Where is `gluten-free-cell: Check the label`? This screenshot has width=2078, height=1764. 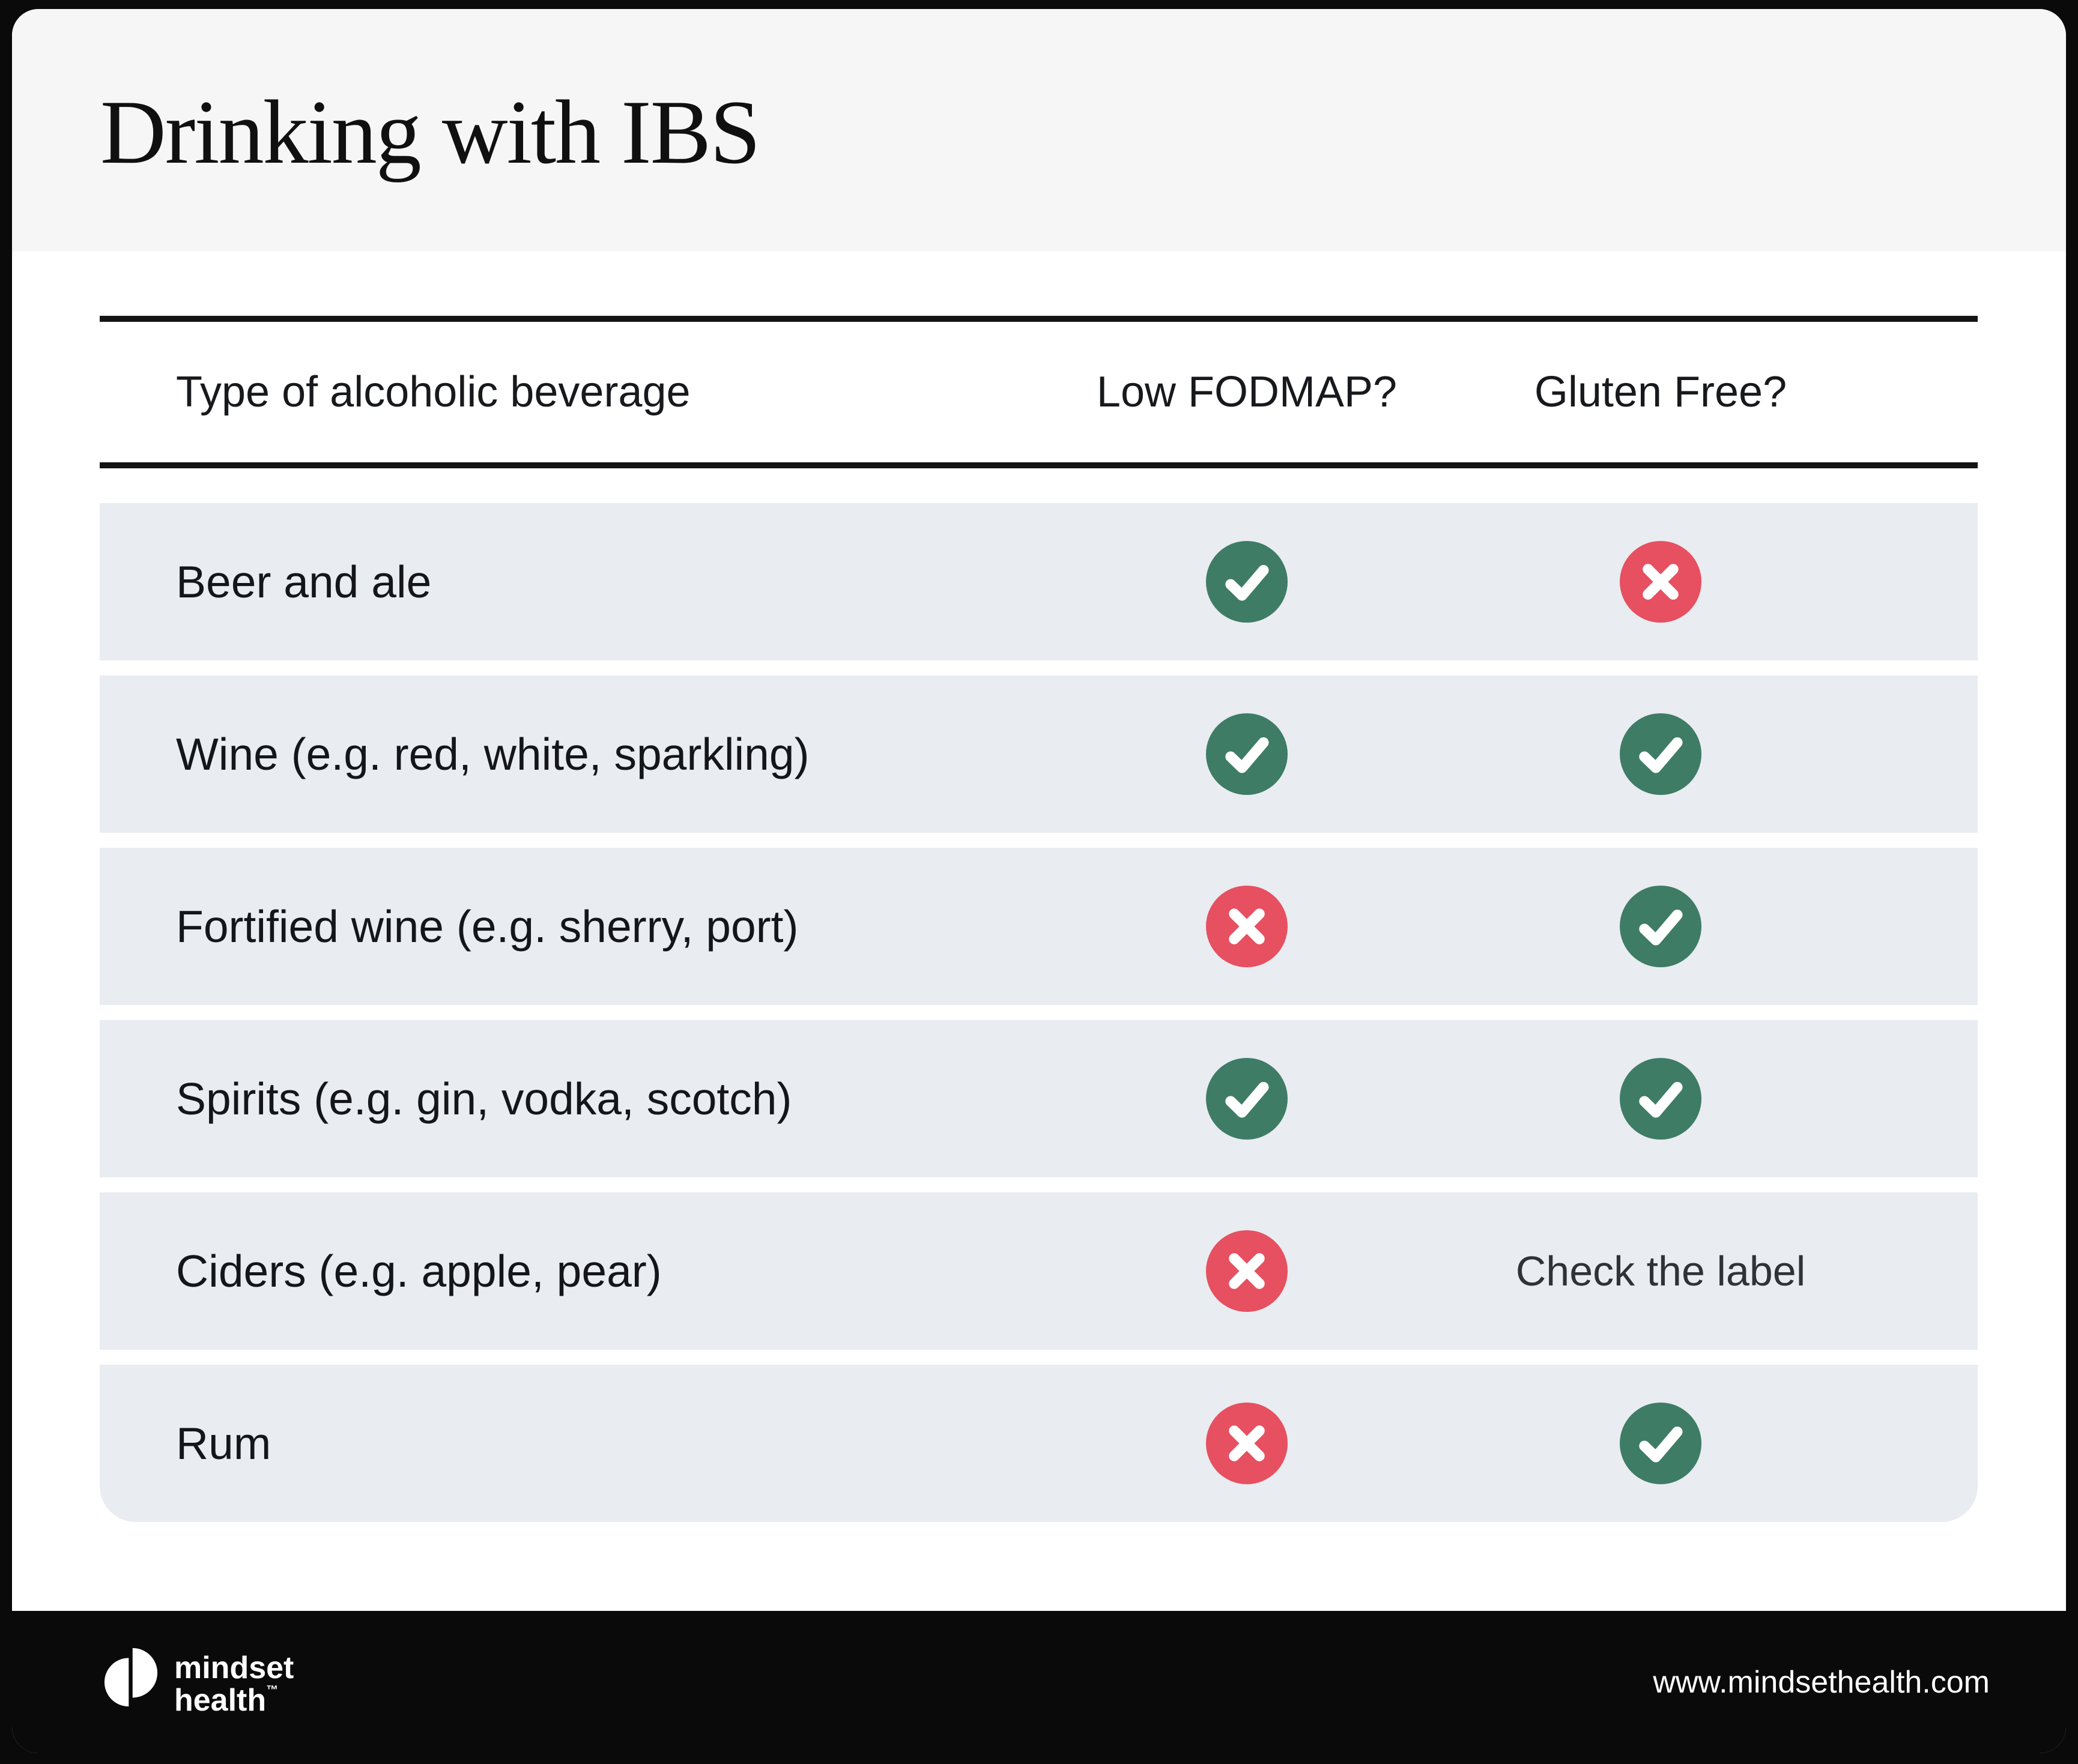
gluten-free-cell: Check the label is located at coordinates (1661, 1271).